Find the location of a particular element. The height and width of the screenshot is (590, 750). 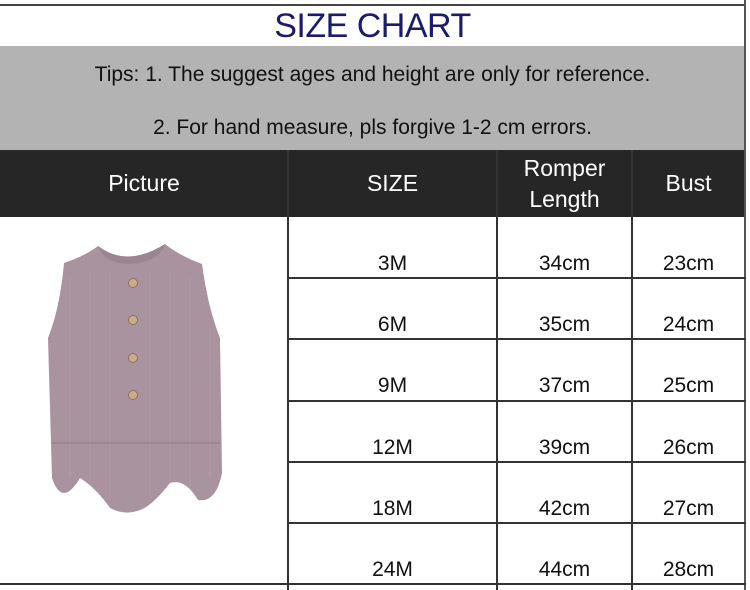

cell-length: 42cm is located at coordinates (564, 508).